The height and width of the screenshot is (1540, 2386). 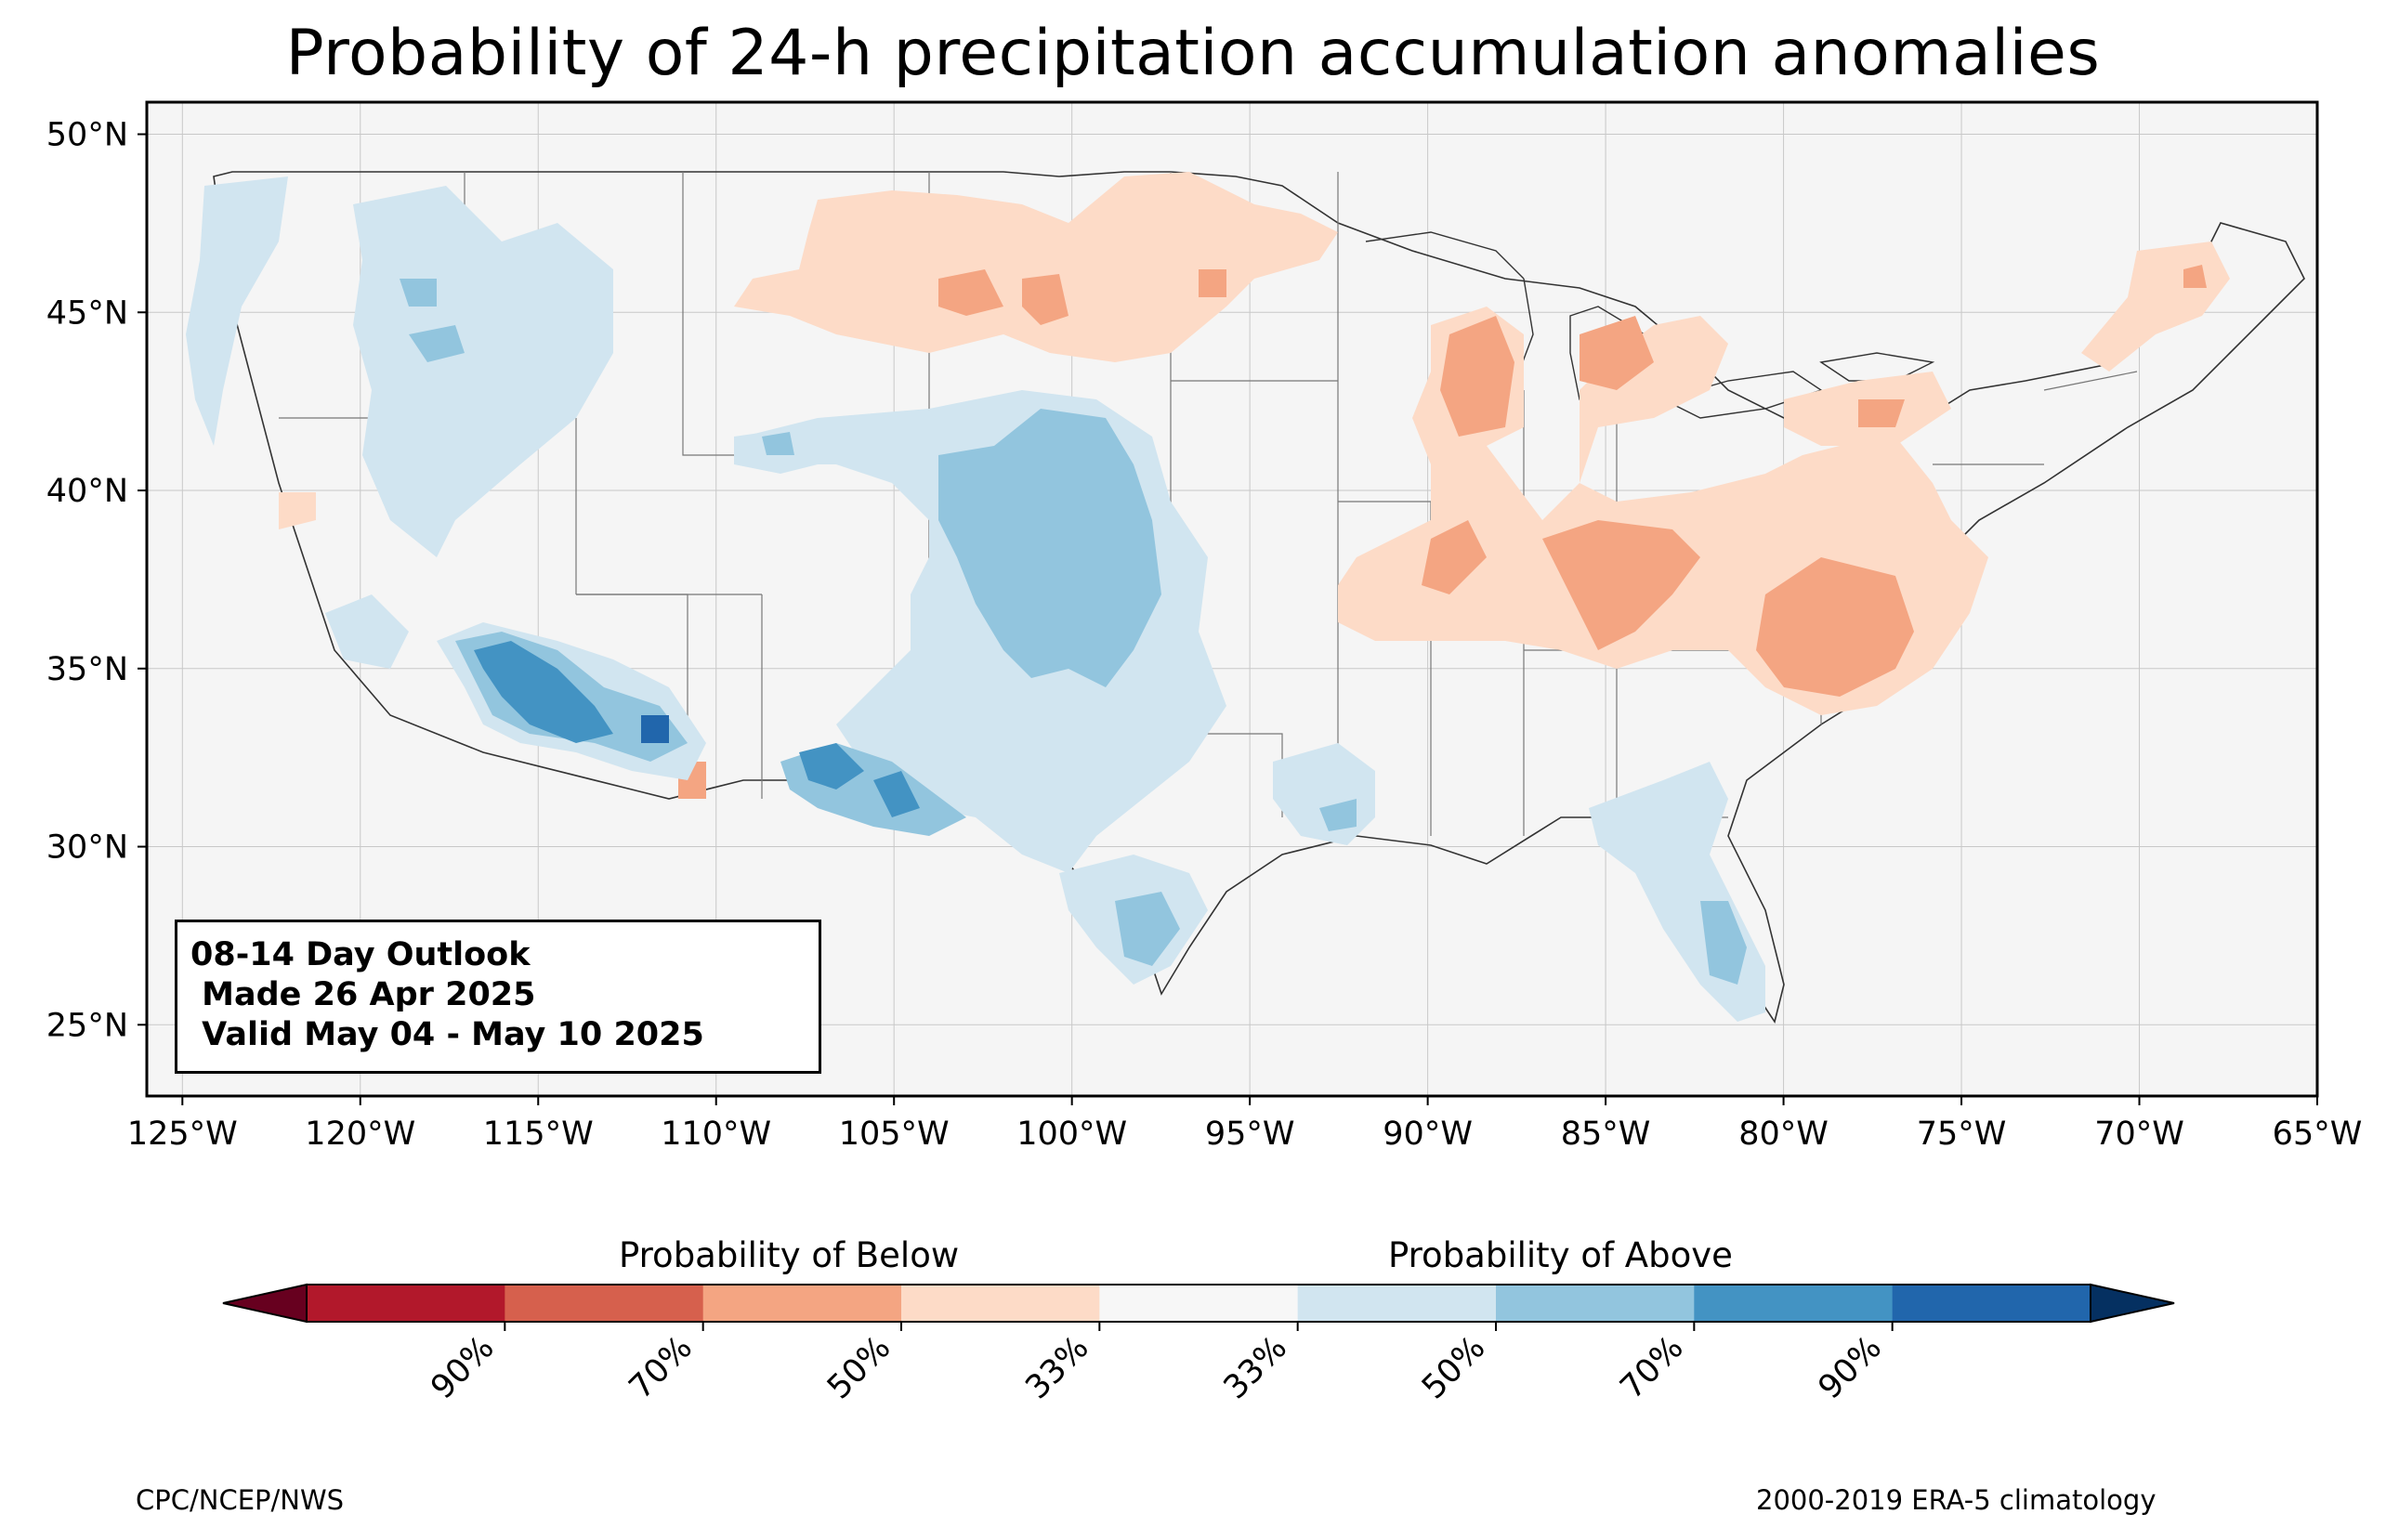 What do you see at coordinates (1071, 1134) in the screenshot?
I see `lon-tick-label: 100°W` at bounding box center [1071, 1134].